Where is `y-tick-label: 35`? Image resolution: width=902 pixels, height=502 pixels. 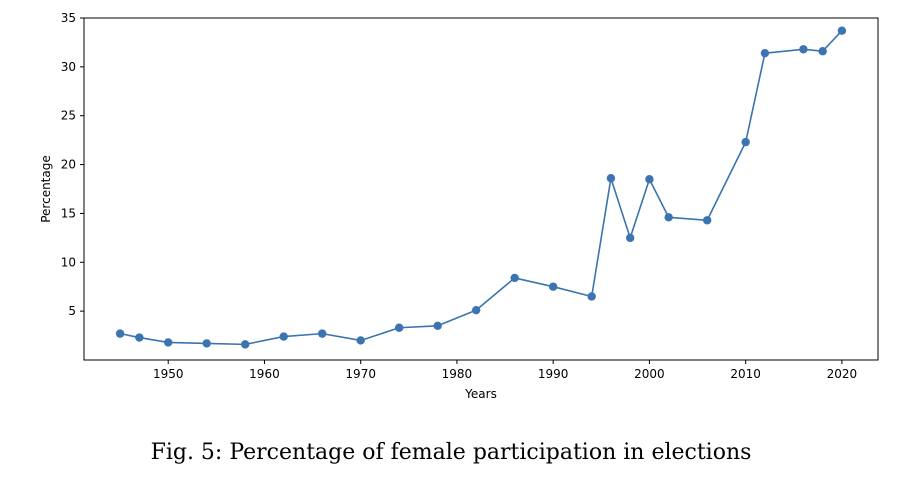 y-tick-label: 35 is located at coordinates (68, 18).